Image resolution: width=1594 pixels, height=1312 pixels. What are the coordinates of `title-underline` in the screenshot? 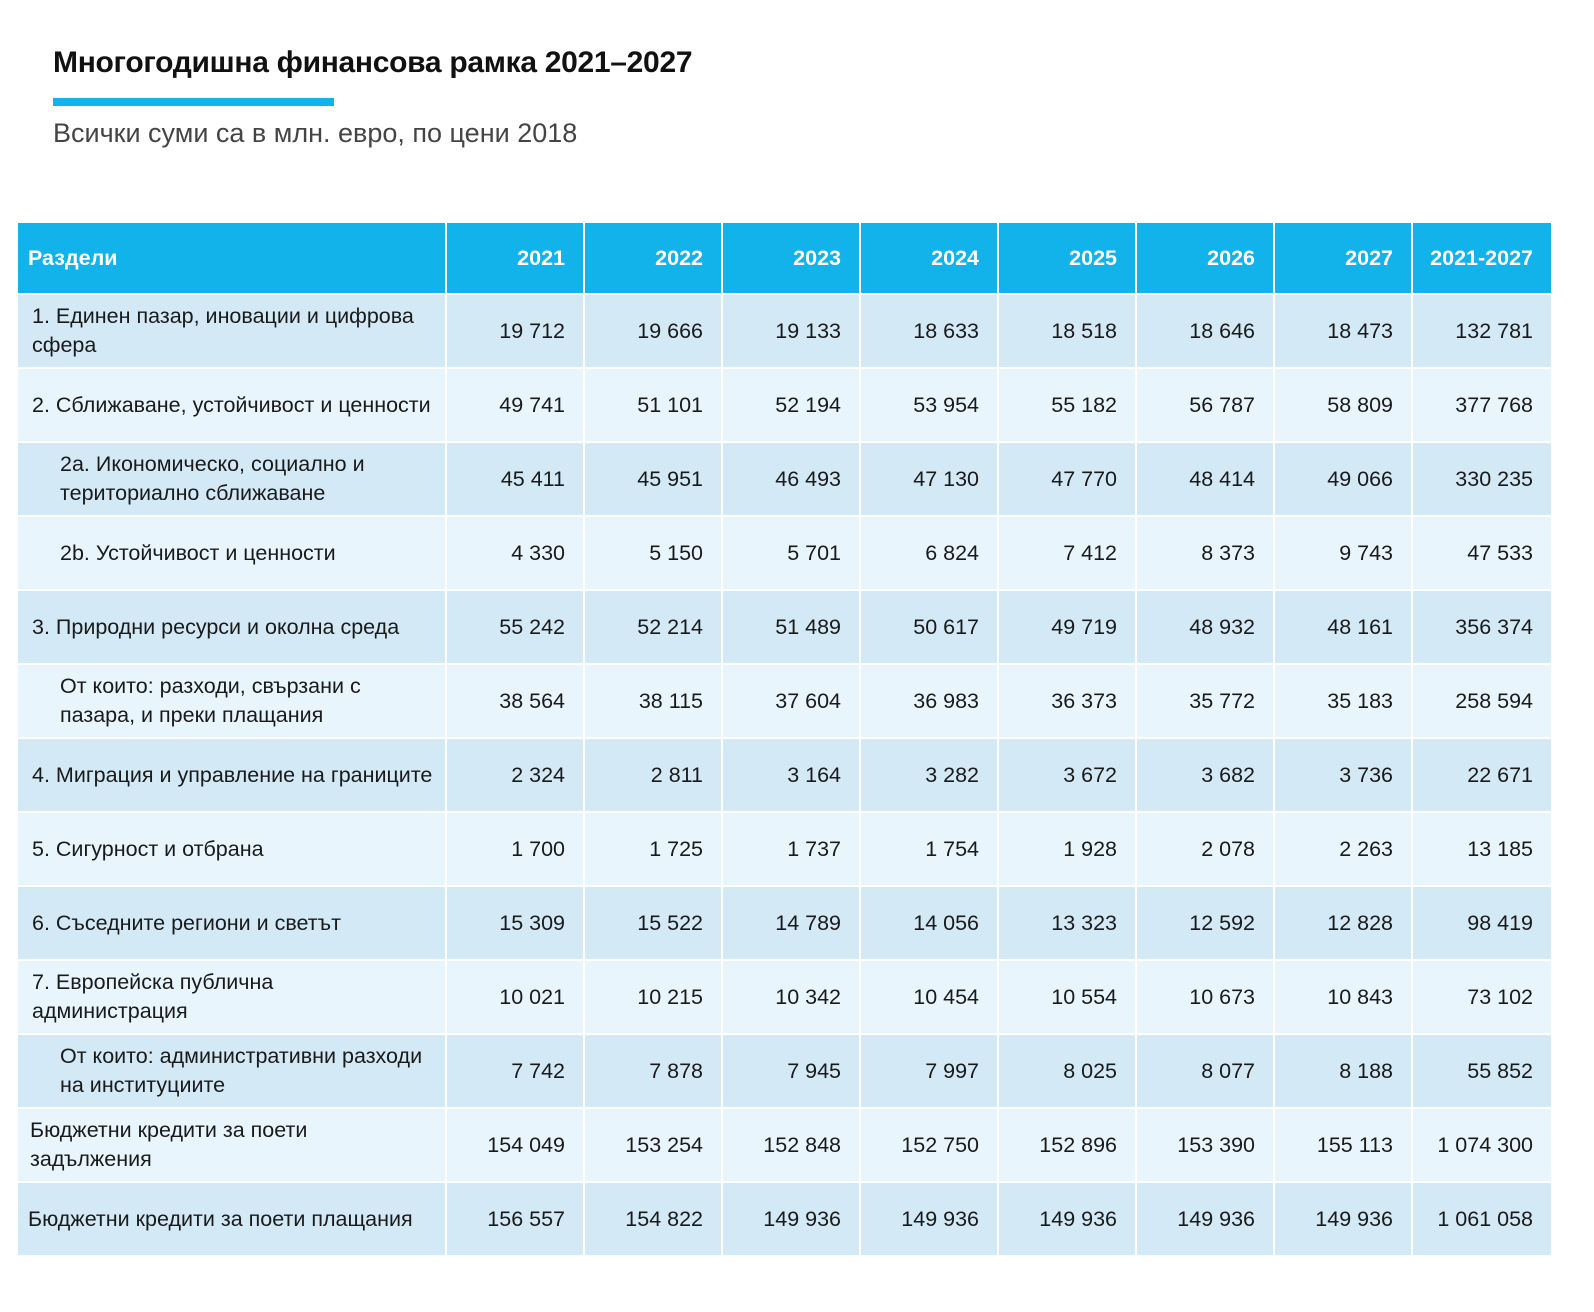 It's located at (193, 102).